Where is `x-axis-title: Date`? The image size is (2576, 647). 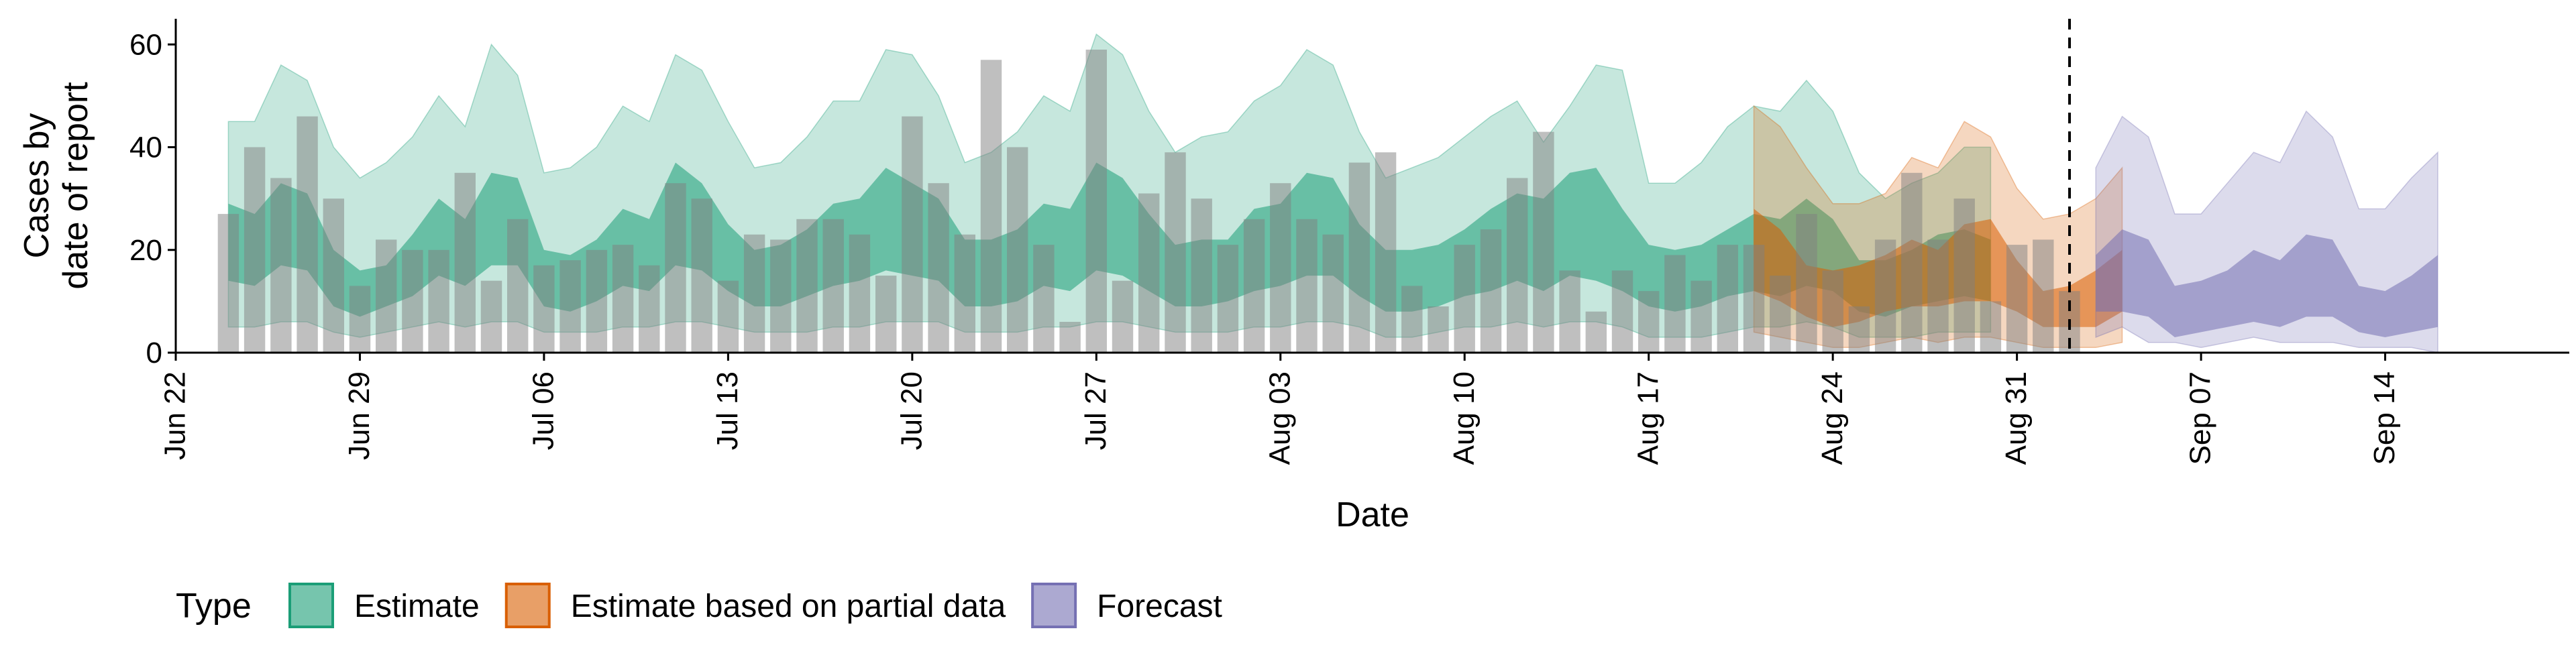 x-axis-title: Date is located at coordinates (1372, 514).